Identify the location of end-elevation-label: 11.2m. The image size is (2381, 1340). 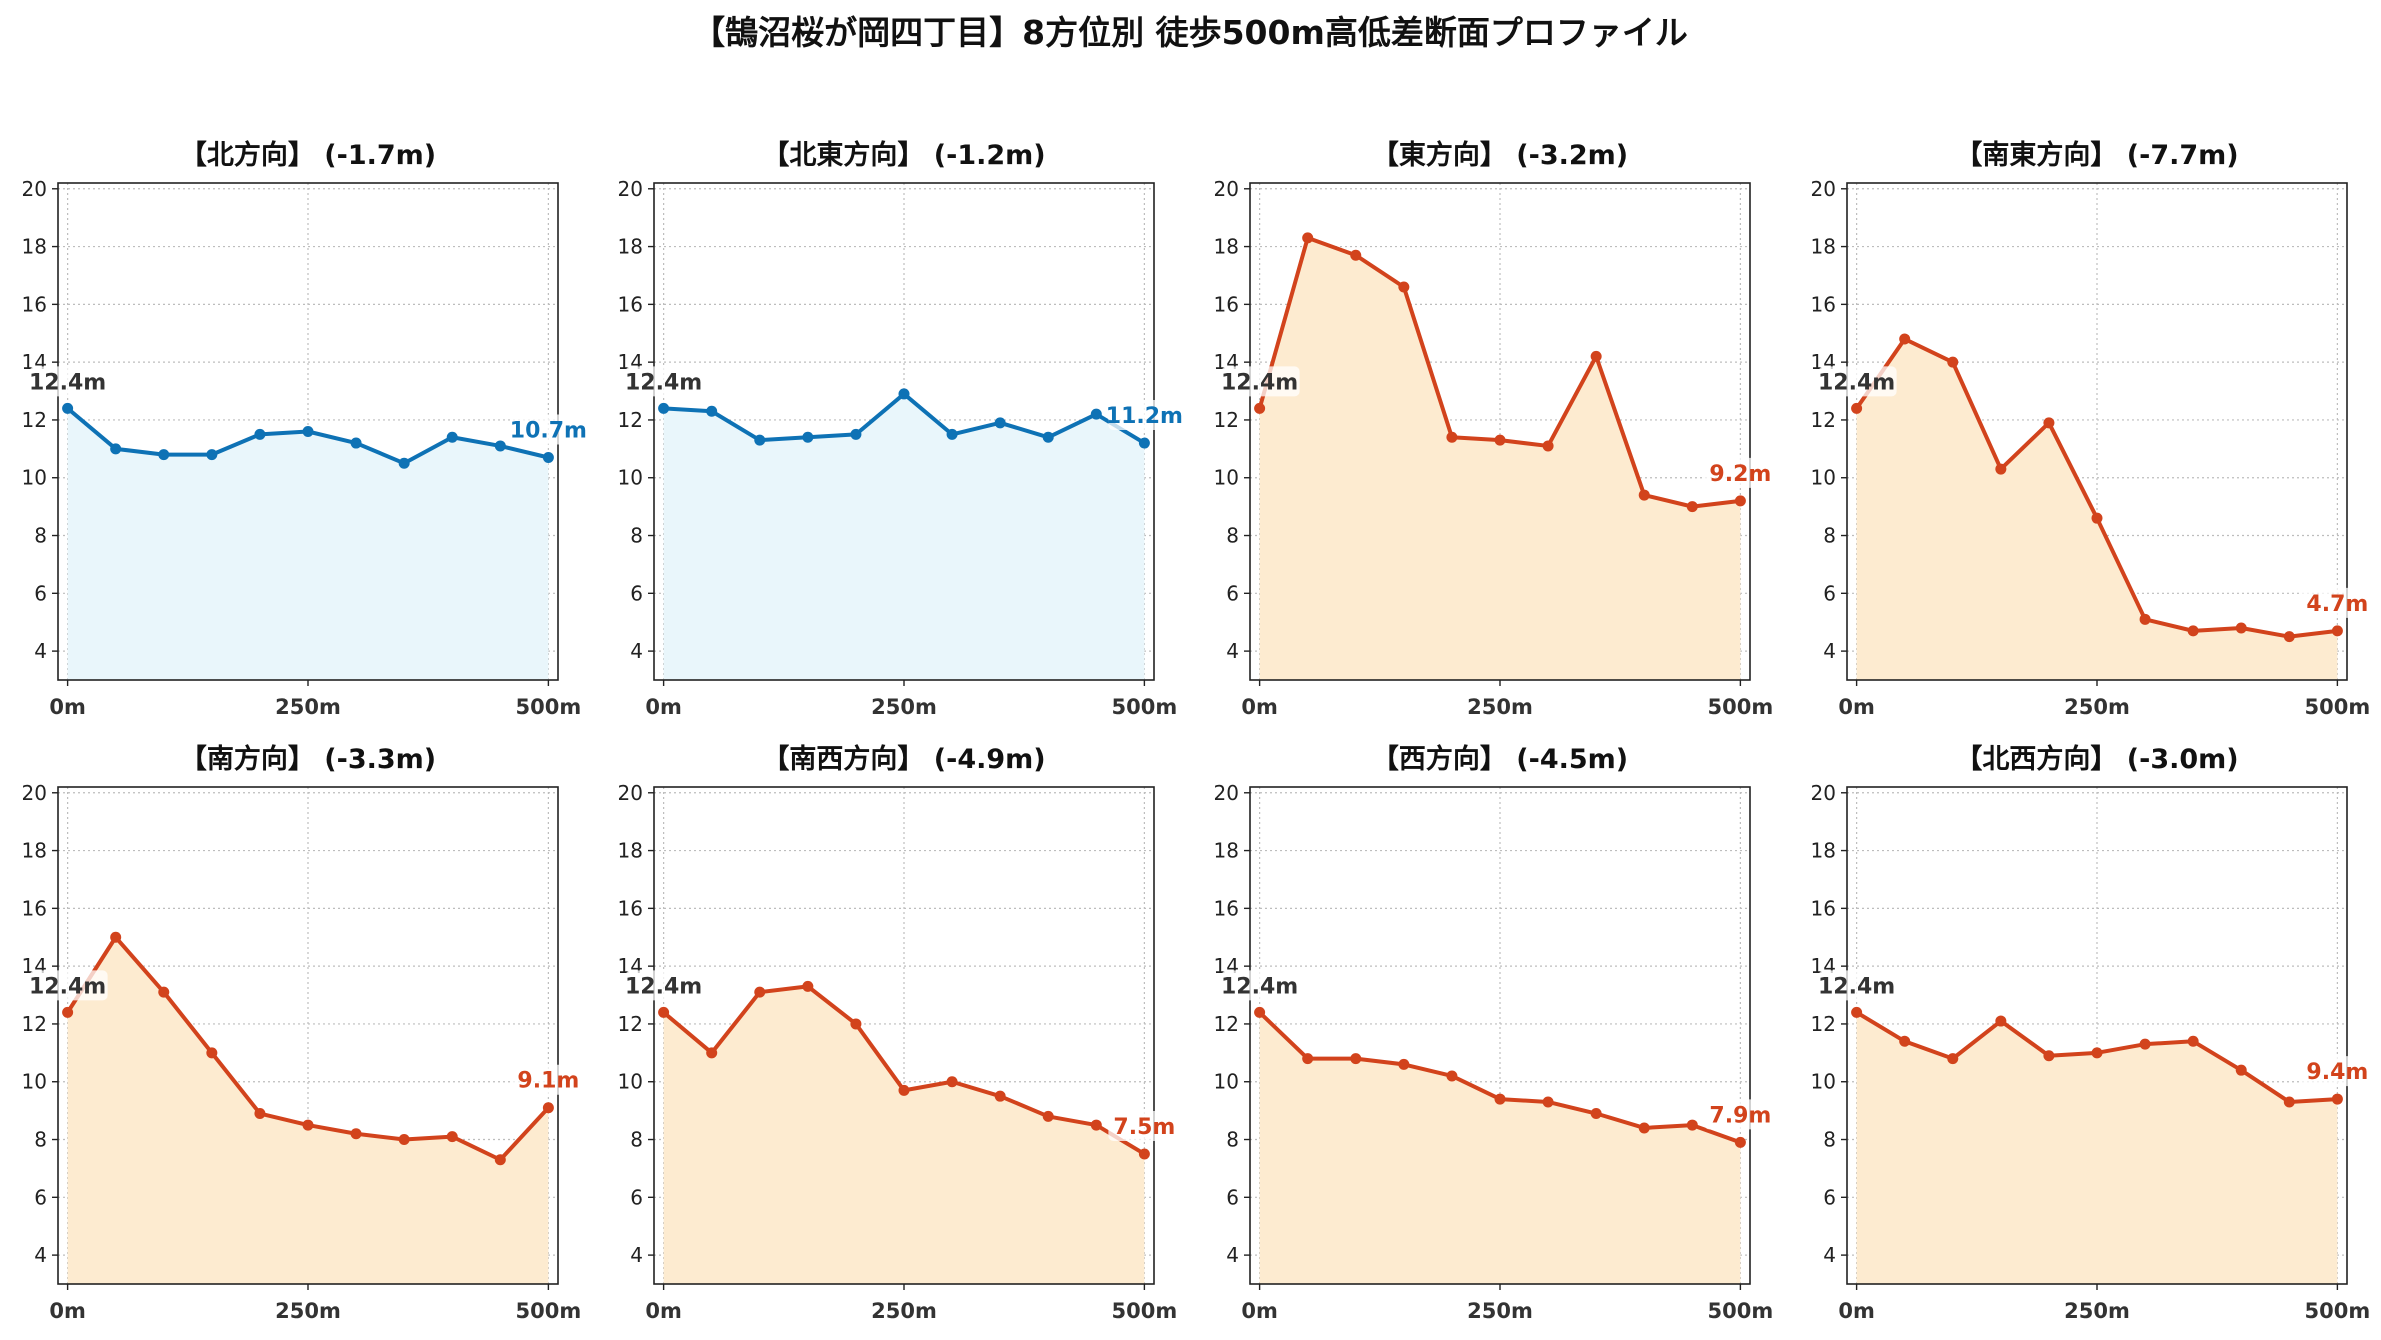
(1144, 416).